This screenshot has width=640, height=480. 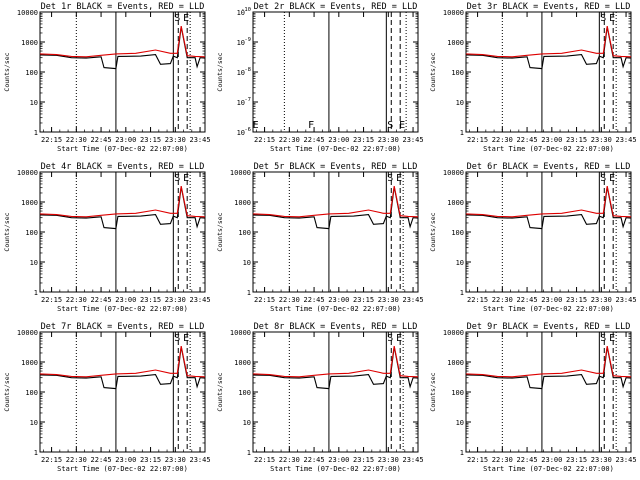 I want to click on panel-title: Det 4r BLACK = Events, RED = LLD, so click(x=123, y=167).